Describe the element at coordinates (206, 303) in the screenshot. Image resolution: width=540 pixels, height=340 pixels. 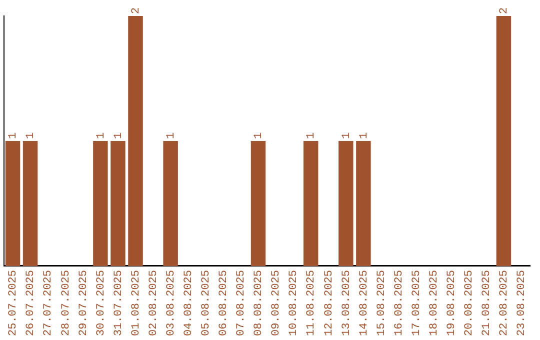
I see `x-tick-label: 05.08.2025` at that location.